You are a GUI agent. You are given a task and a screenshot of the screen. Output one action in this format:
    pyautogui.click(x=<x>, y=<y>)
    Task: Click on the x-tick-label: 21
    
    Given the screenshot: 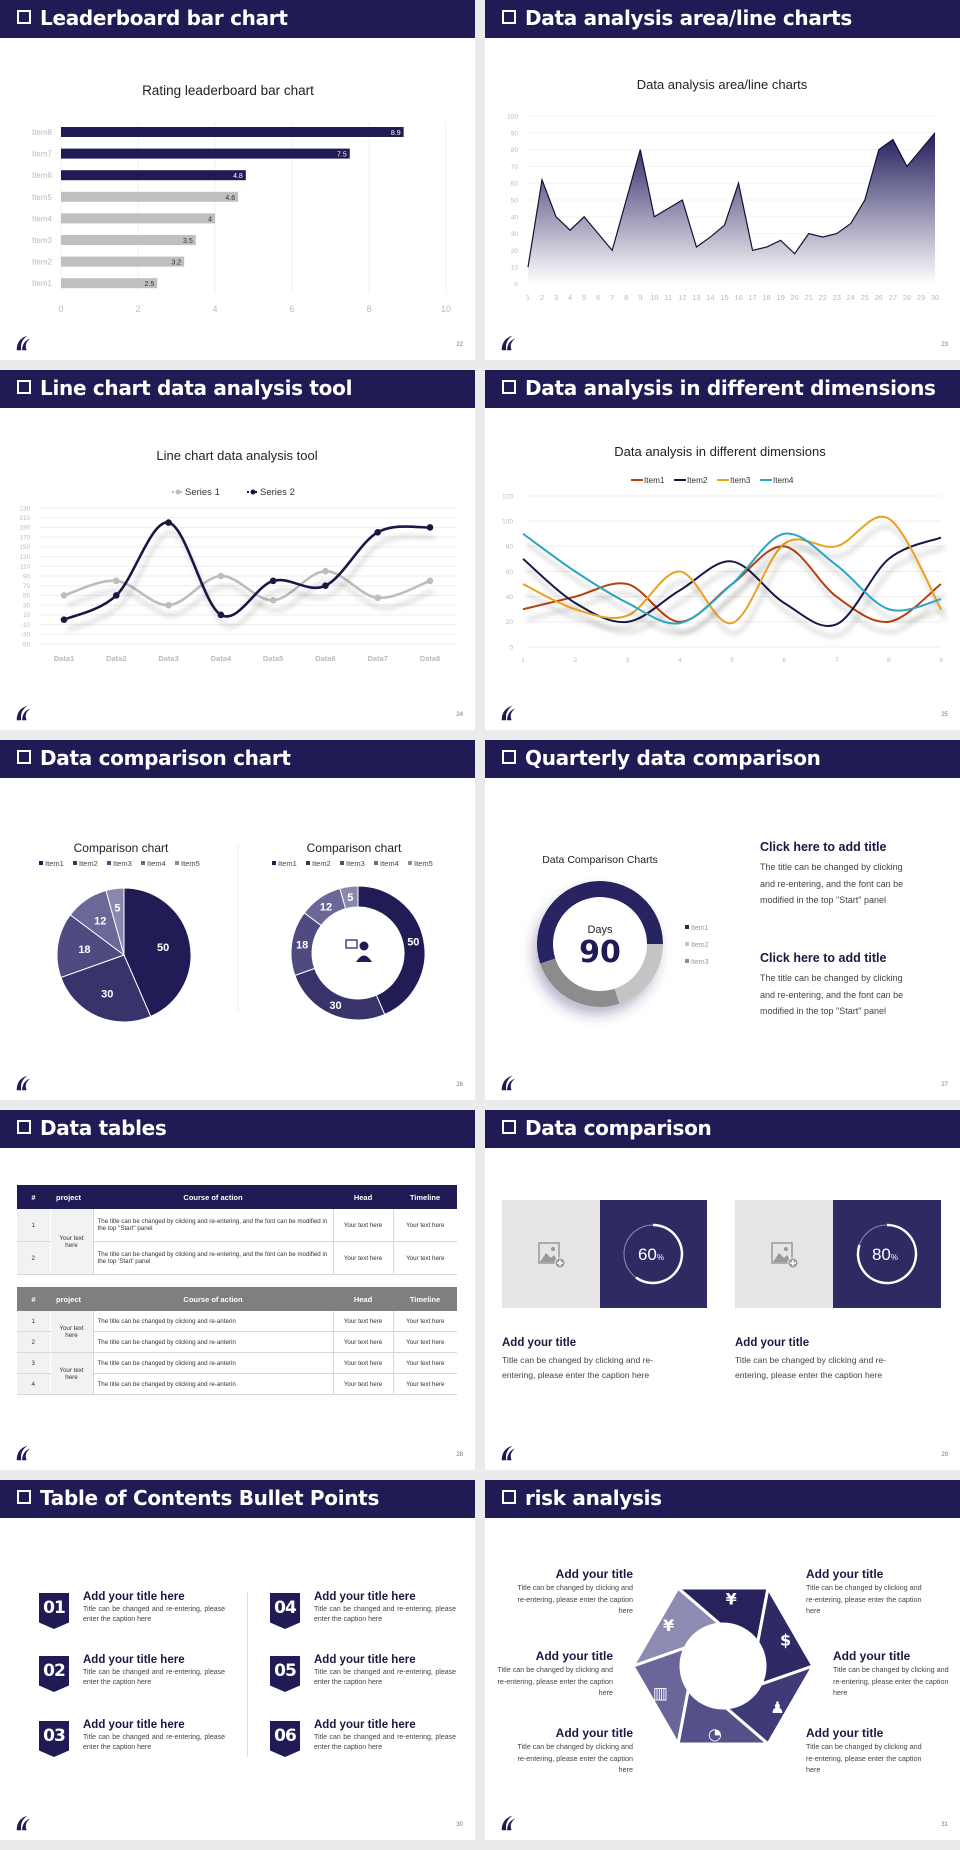 What is the action you would take?
    pyautogui.click(x=809, y=297)
    